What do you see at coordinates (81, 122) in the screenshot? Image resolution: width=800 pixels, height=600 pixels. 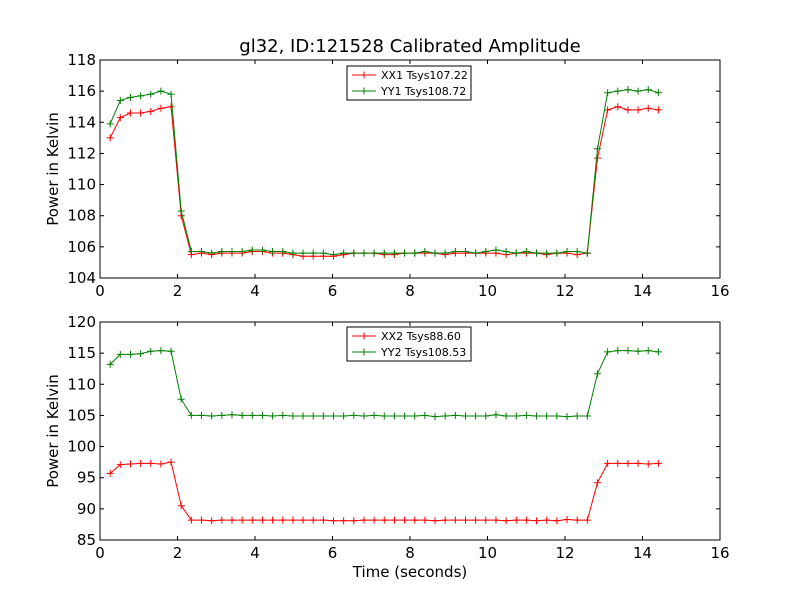 I see `y-tick-label-0-5: 114` at bounding box center [81, 122].